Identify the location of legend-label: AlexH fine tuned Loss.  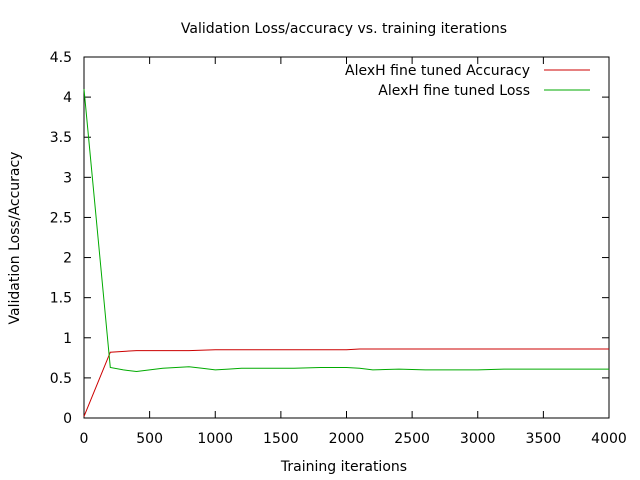
(454, 91).